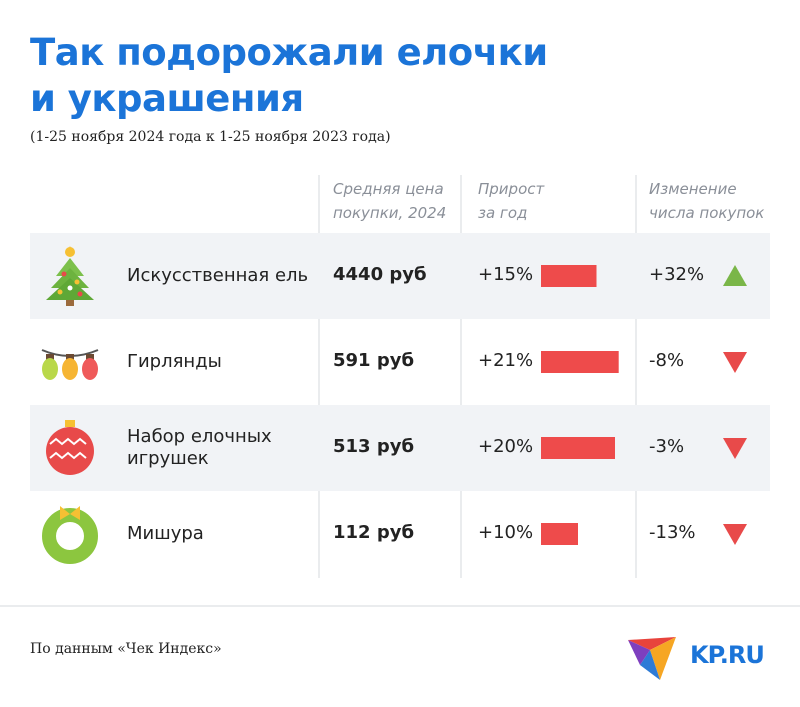  What do you see at coordinates (374, 360) in the screenshot?
I see `price: 591 руб` at bounding box center [374, 360].